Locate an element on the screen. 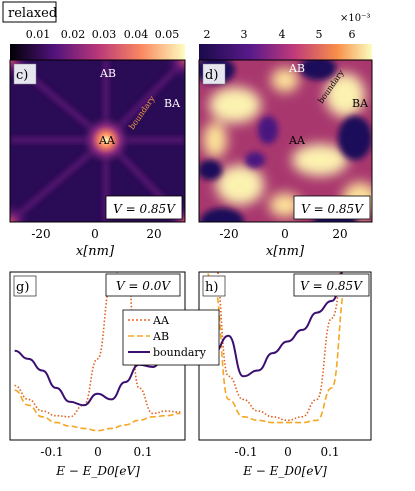  colorbar-right is located at coordinates (285, 52).